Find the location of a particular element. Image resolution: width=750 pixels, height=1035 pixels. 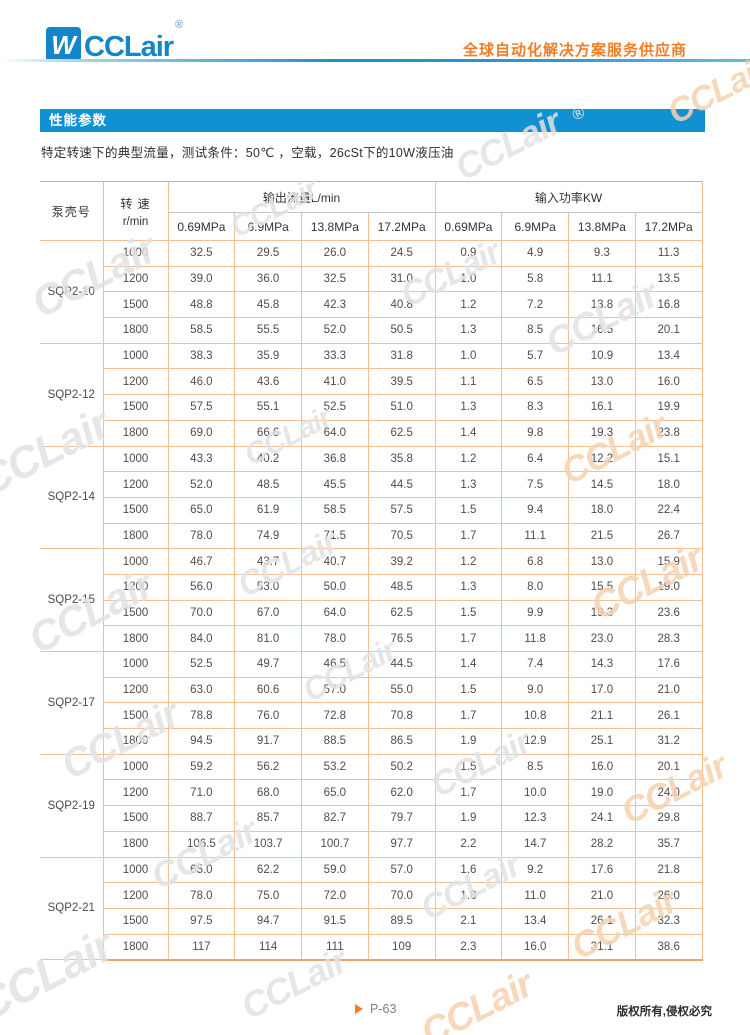

value-cell: 9.3 is located at coordinates (602, 253).